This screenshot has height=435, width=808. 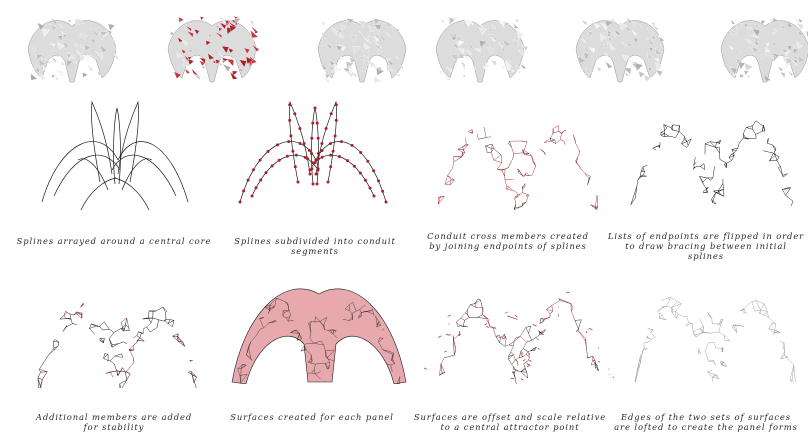 What do you see at coordinates (706, 427) in the screenshot?
I see `step-8-caption-line-2: are lofted to create the panel forms` at bounding box center [706, 427].